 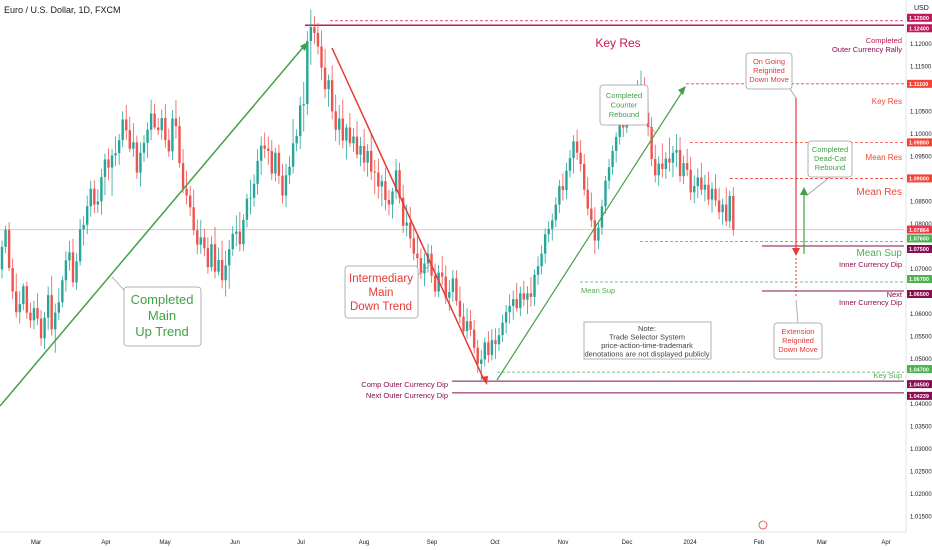 What do you see at coordinates (921, 428) in the screenshot?
I see `price-tick-label: 1.03500` at bounding box center [921, 428].